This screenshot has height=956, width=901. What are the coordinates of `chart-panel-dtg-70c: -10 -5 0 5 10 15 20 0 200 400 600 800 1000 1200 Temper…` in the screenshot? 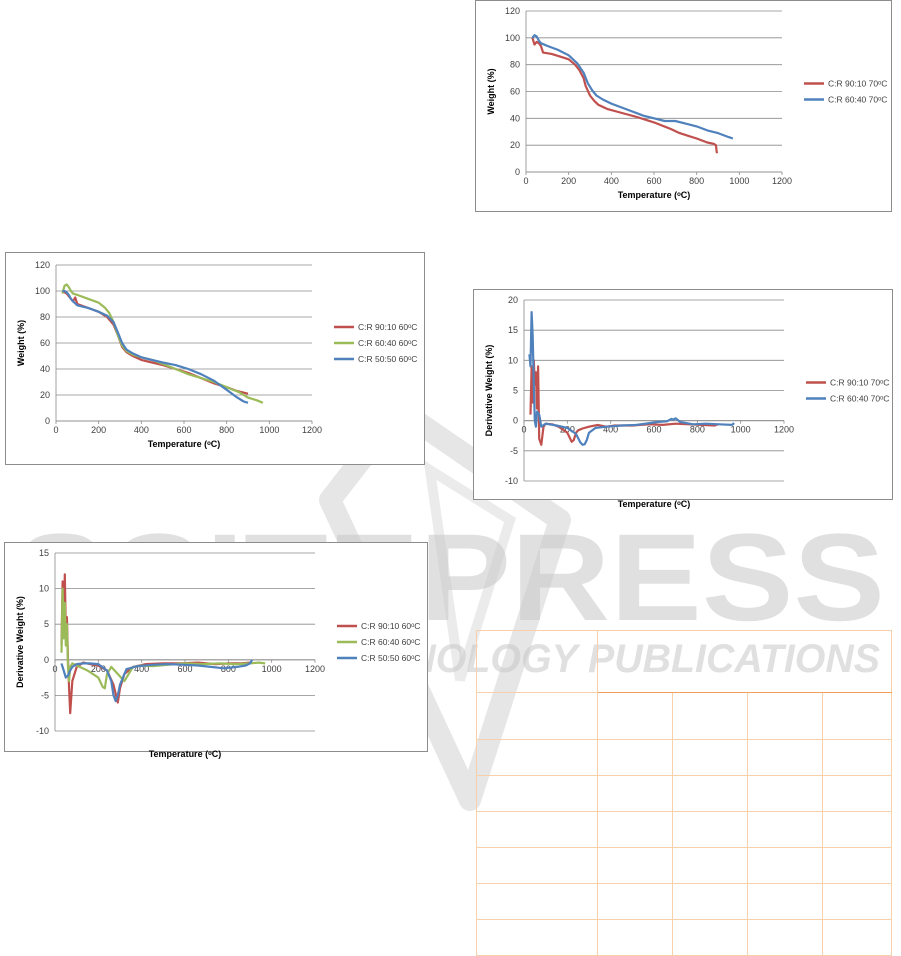 It's located at (683, 399).